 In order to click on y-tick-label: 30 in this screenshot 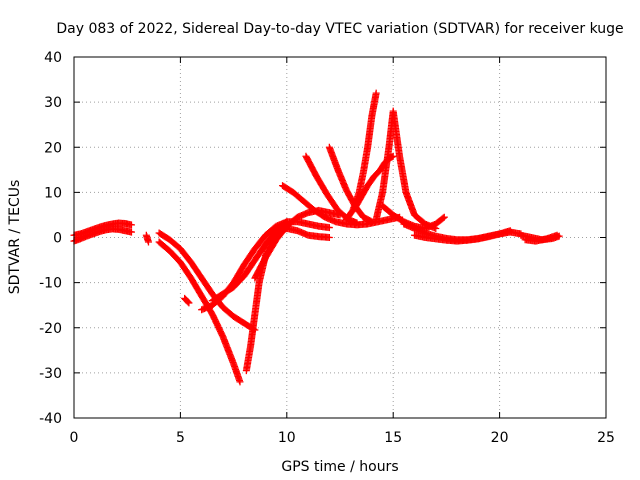, I will do `click(53, 103)`.